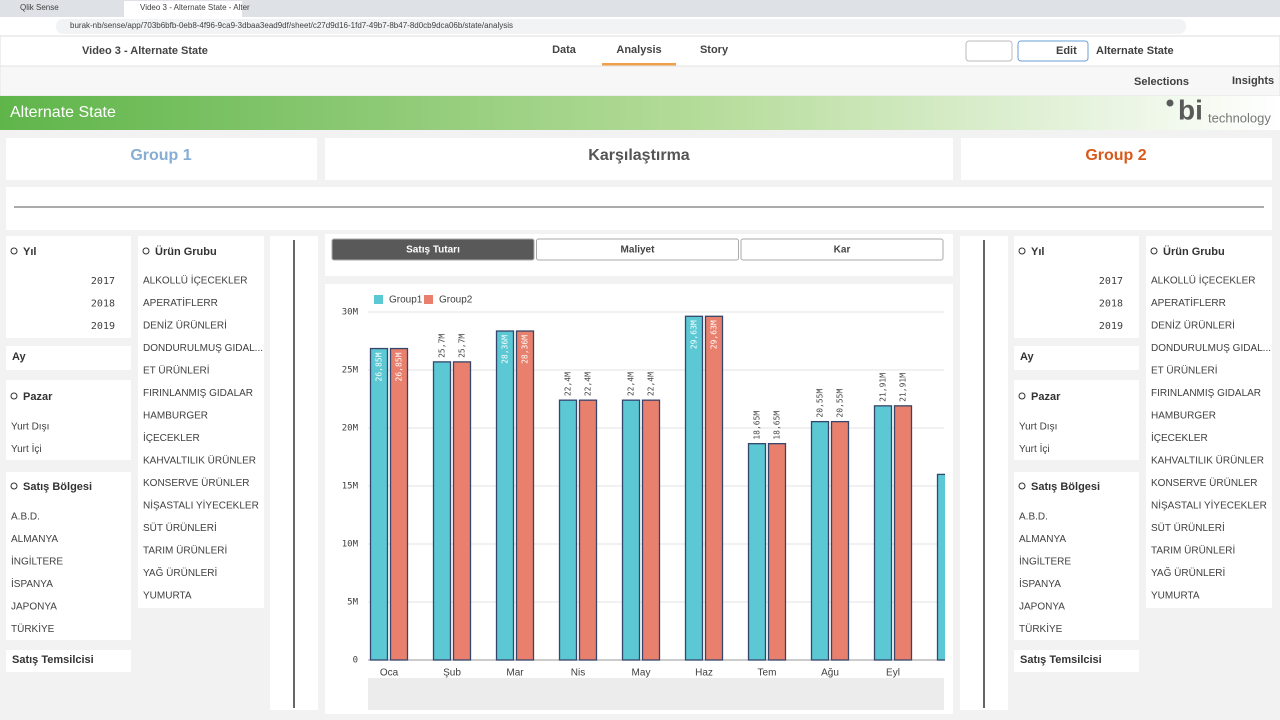 Image resolution: width=1280 pixels, height=720 pixels. Describe the element at coordinates (820, 403) in the screenshot. I see `value-label: 20,55M` at that location.